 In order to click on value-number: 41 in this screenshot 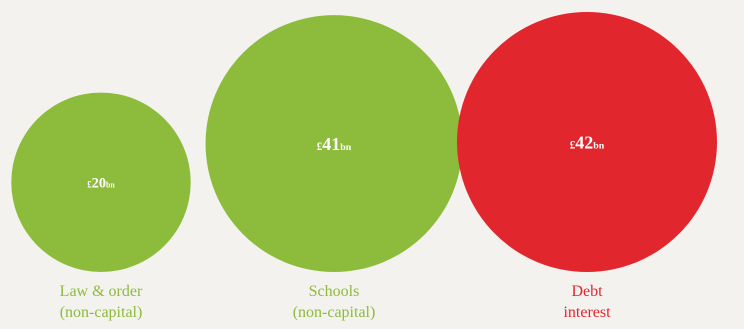, I will do `click(331, 144)`.